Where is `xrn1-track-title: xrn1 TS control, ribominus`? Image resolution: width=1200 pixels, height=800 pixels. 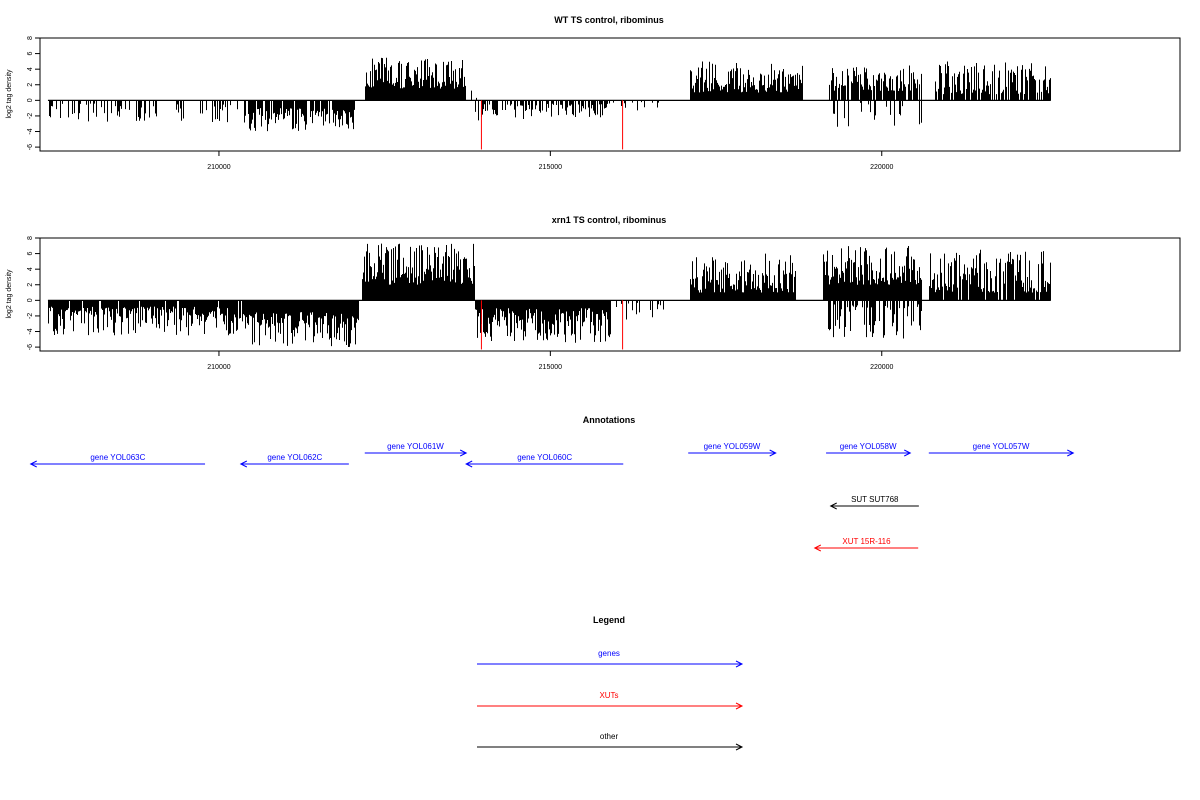
xrn1-track-title: xrn1 TS control, ribominus is located at coordinates (609, 220).